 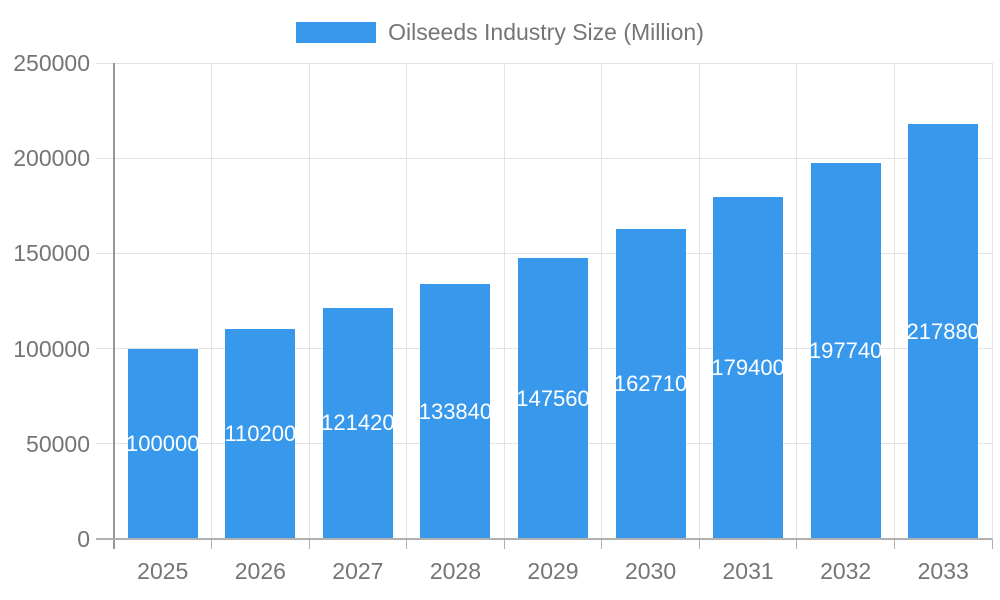 What do you see at coordinates (358, 571) in the screenshot?
I see `x-axis-tick-label: 2027` at bounding box center [358, 571].